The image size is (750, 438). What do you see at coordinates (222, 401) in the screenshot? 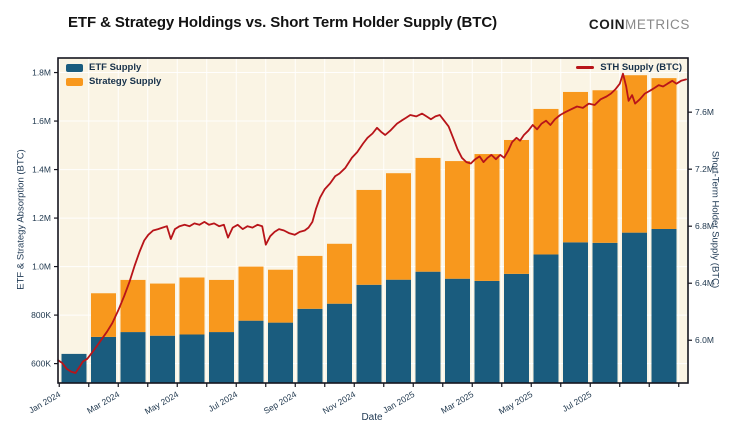
I see `x-tick-label: Jul 2024` at bounding box center [222, 401].